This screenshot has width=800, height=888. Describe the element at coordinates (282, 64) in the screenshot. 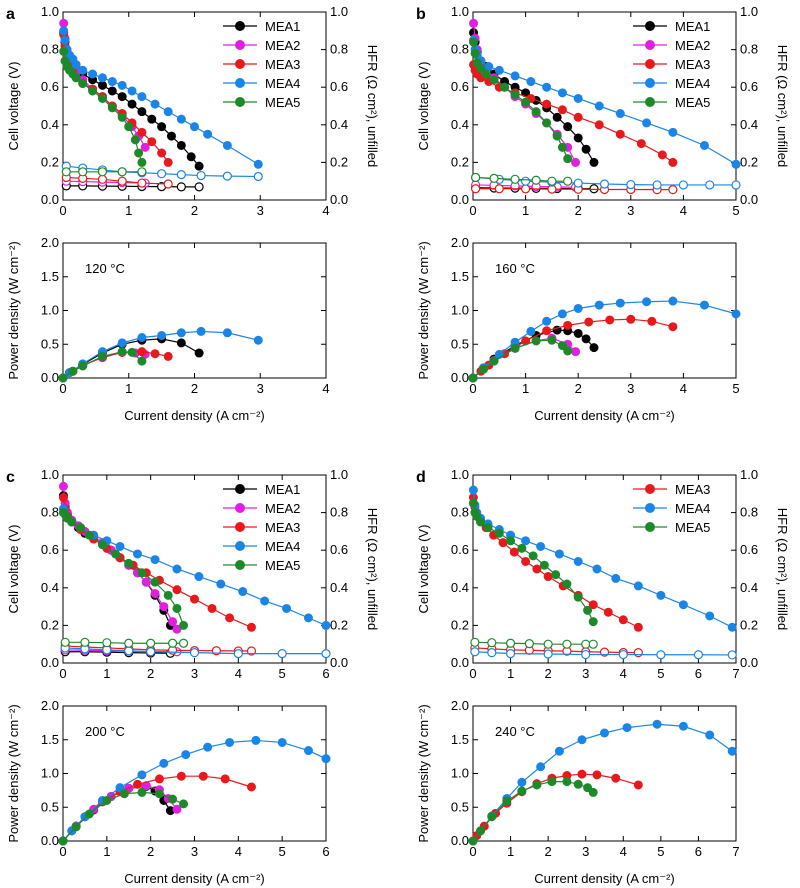

I see `legend-label: MEA3` at that location.